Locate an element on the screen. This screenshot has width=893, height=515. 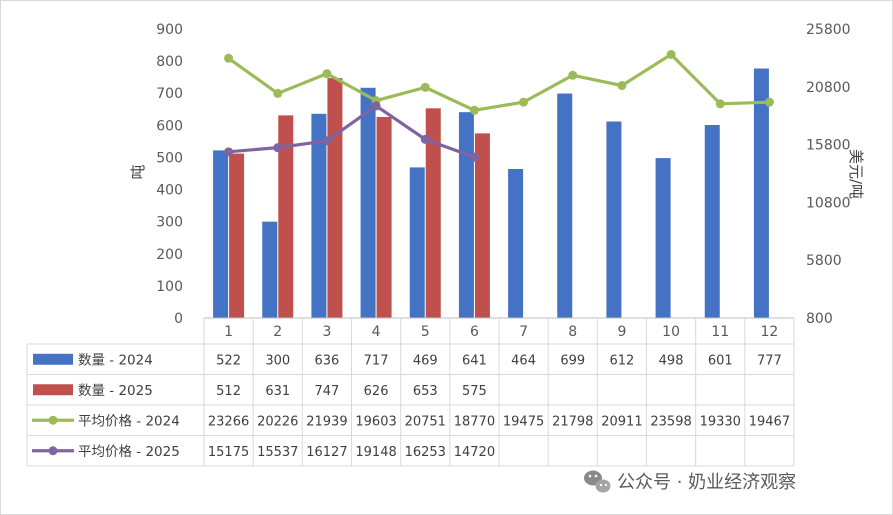
table-cell: 626 is located at coordinates (376, 391).